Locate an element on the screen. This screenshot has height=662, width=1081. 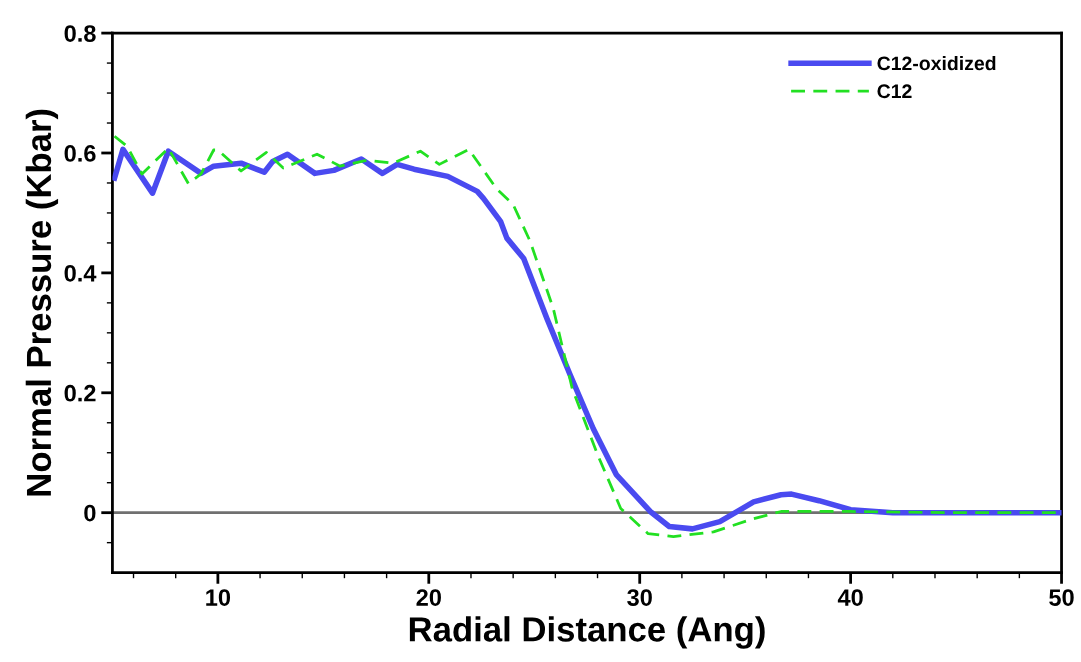
legend-label: C12 is located at coordinates (894, 91).